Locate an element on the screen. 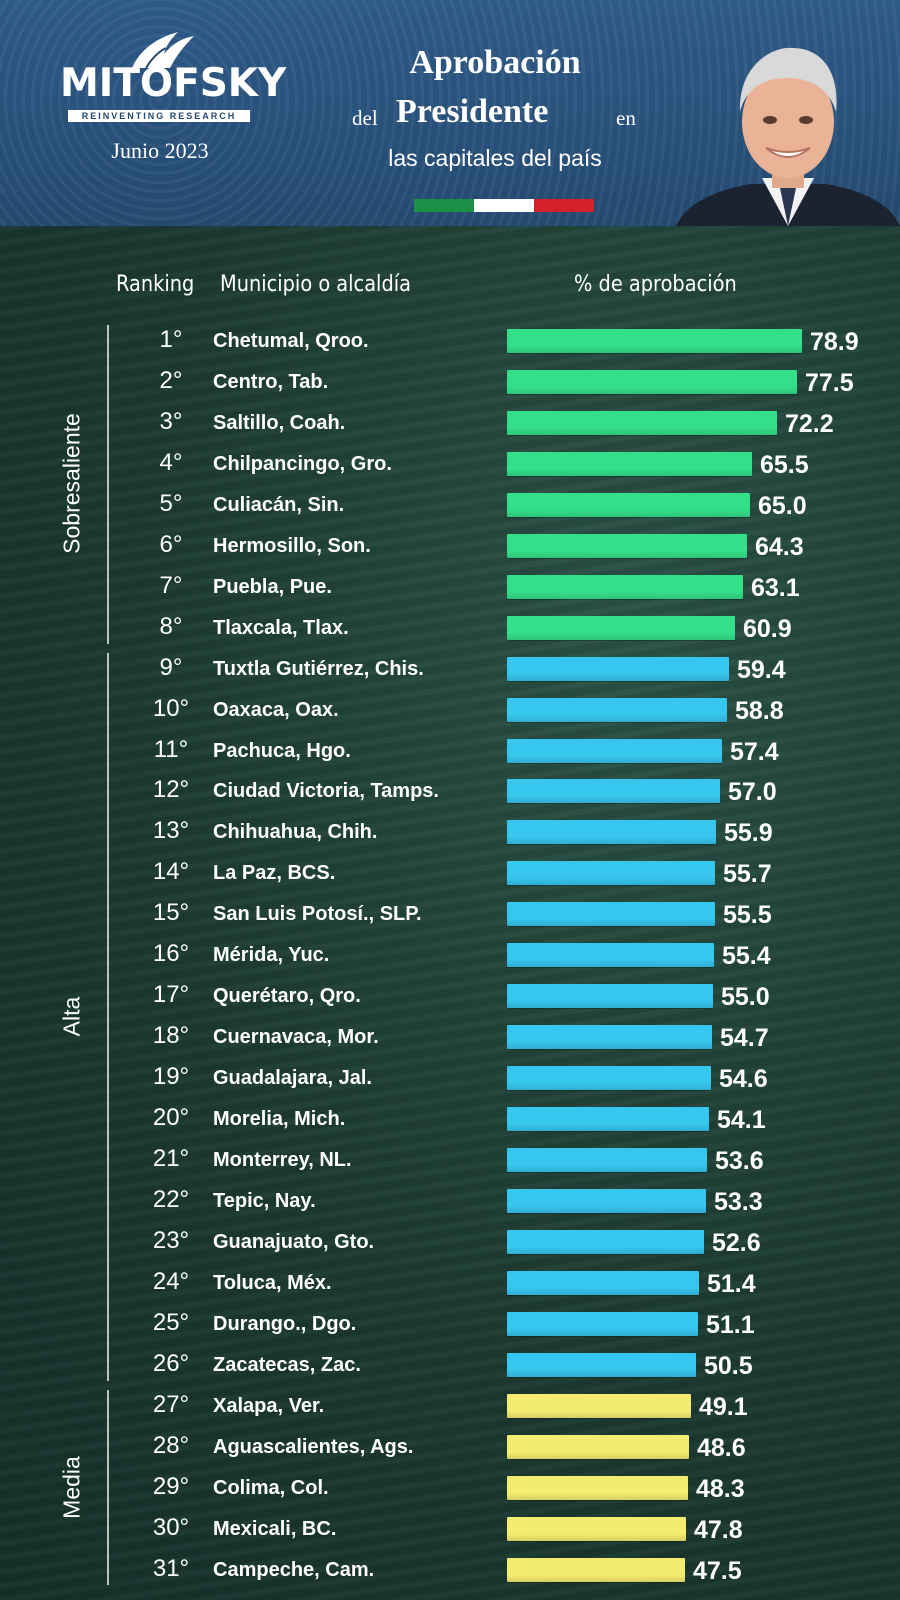 This screenshot has height=1600, width=900. municipio-label: Mérida, Yuc. is located at coordinates (271, 955).